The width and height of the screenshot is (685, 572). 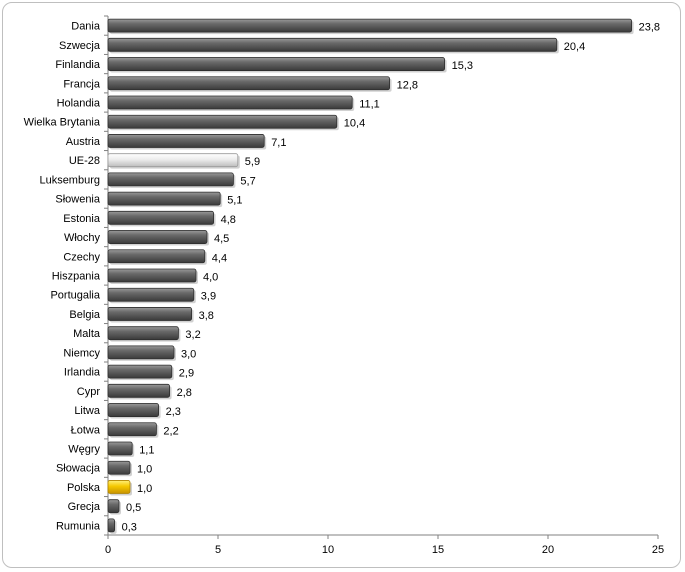 What do you see at coordinates (548, 550) in the screenshot?
I see `x-tick-label: 20` at bounding box center [548, 550].